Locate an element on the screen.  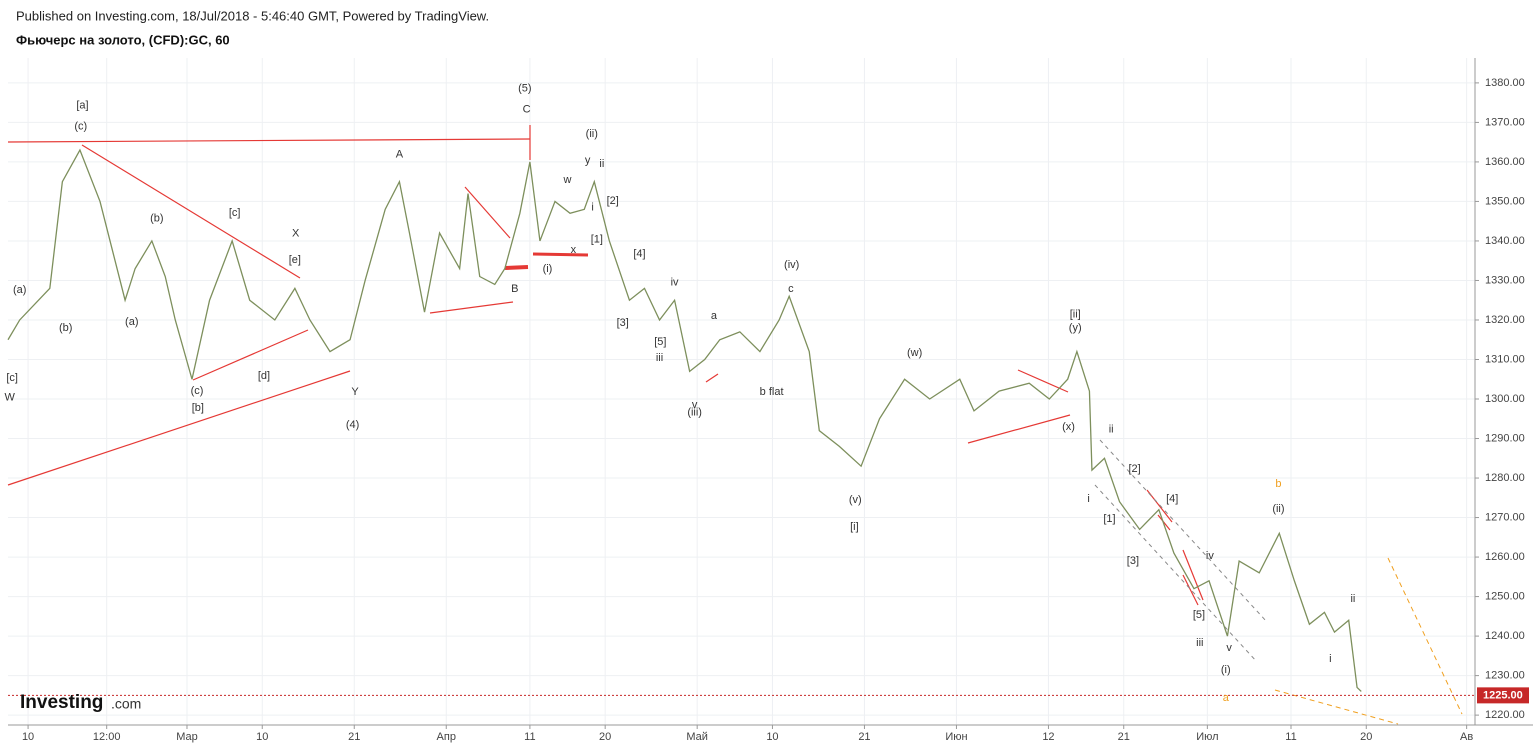
wave-label: [ii] is located at coordinates (1075, 315).